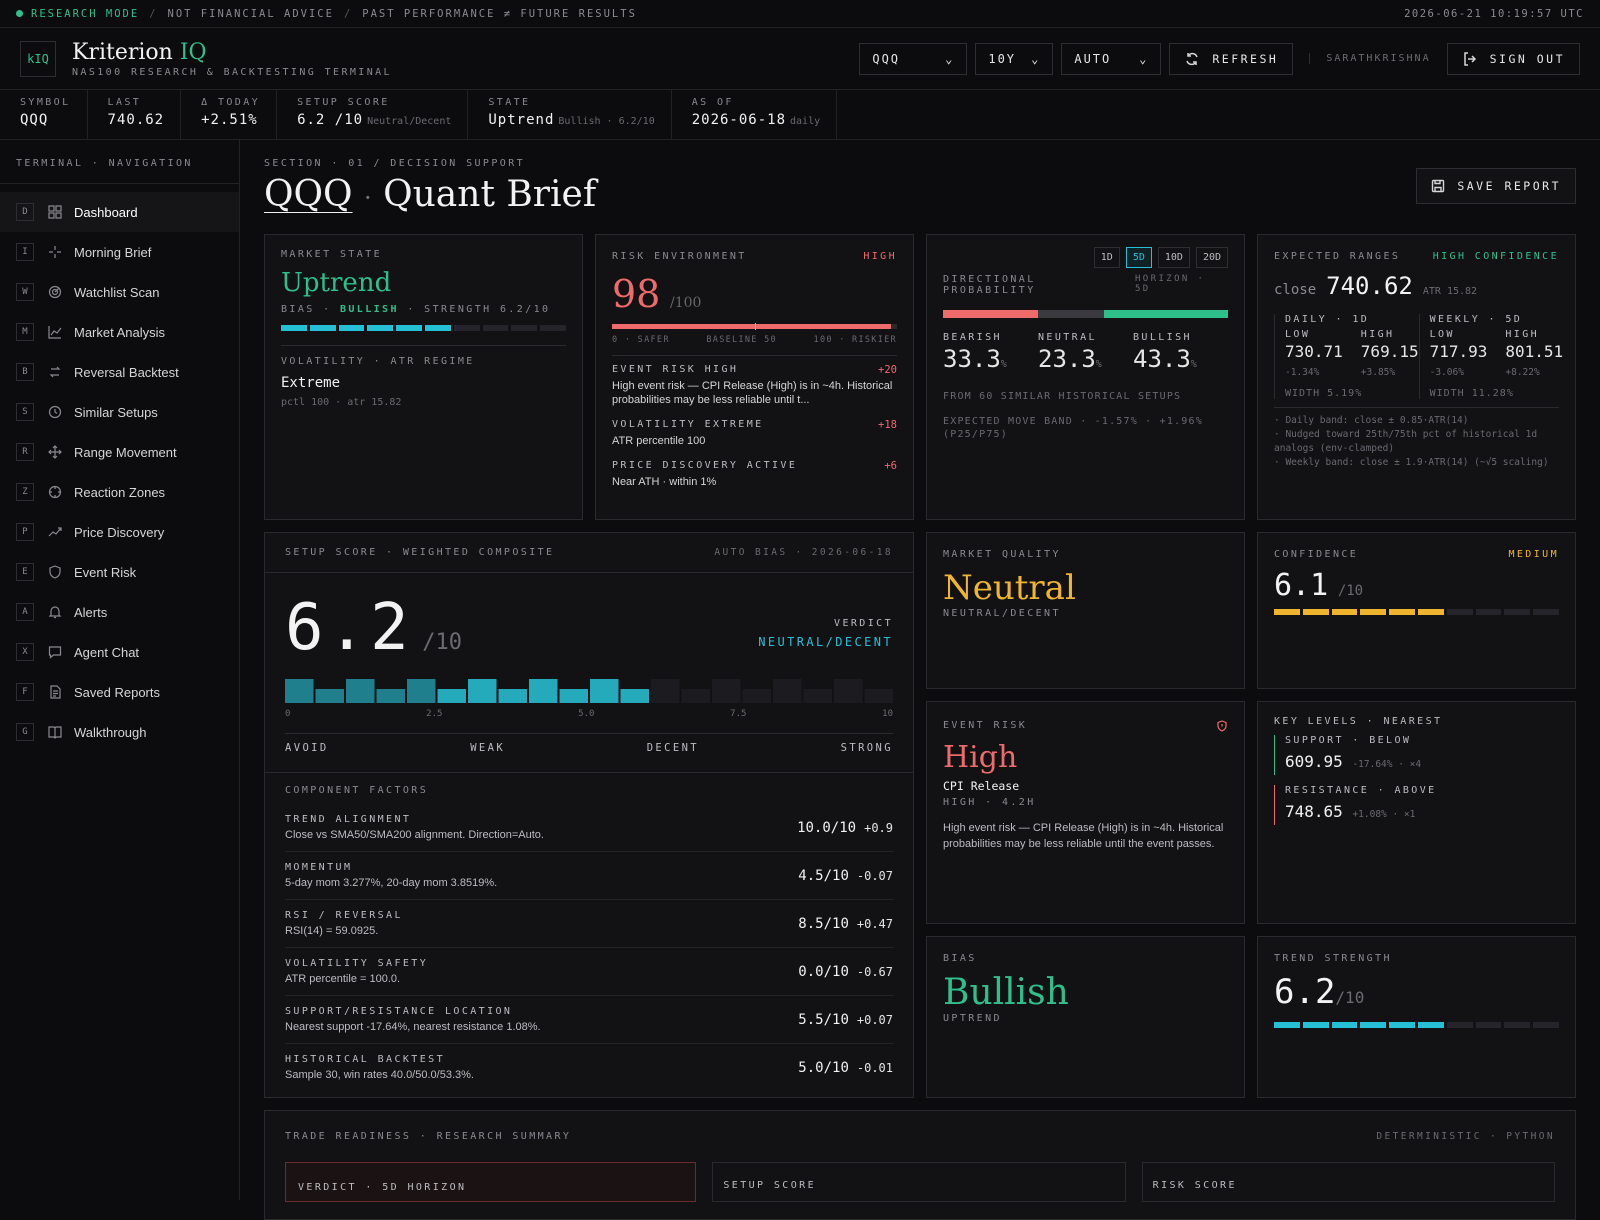  Describe the element at coordinates (135, 114) in the screenshot. I see `stat-last: LAST 740.62` at that location.